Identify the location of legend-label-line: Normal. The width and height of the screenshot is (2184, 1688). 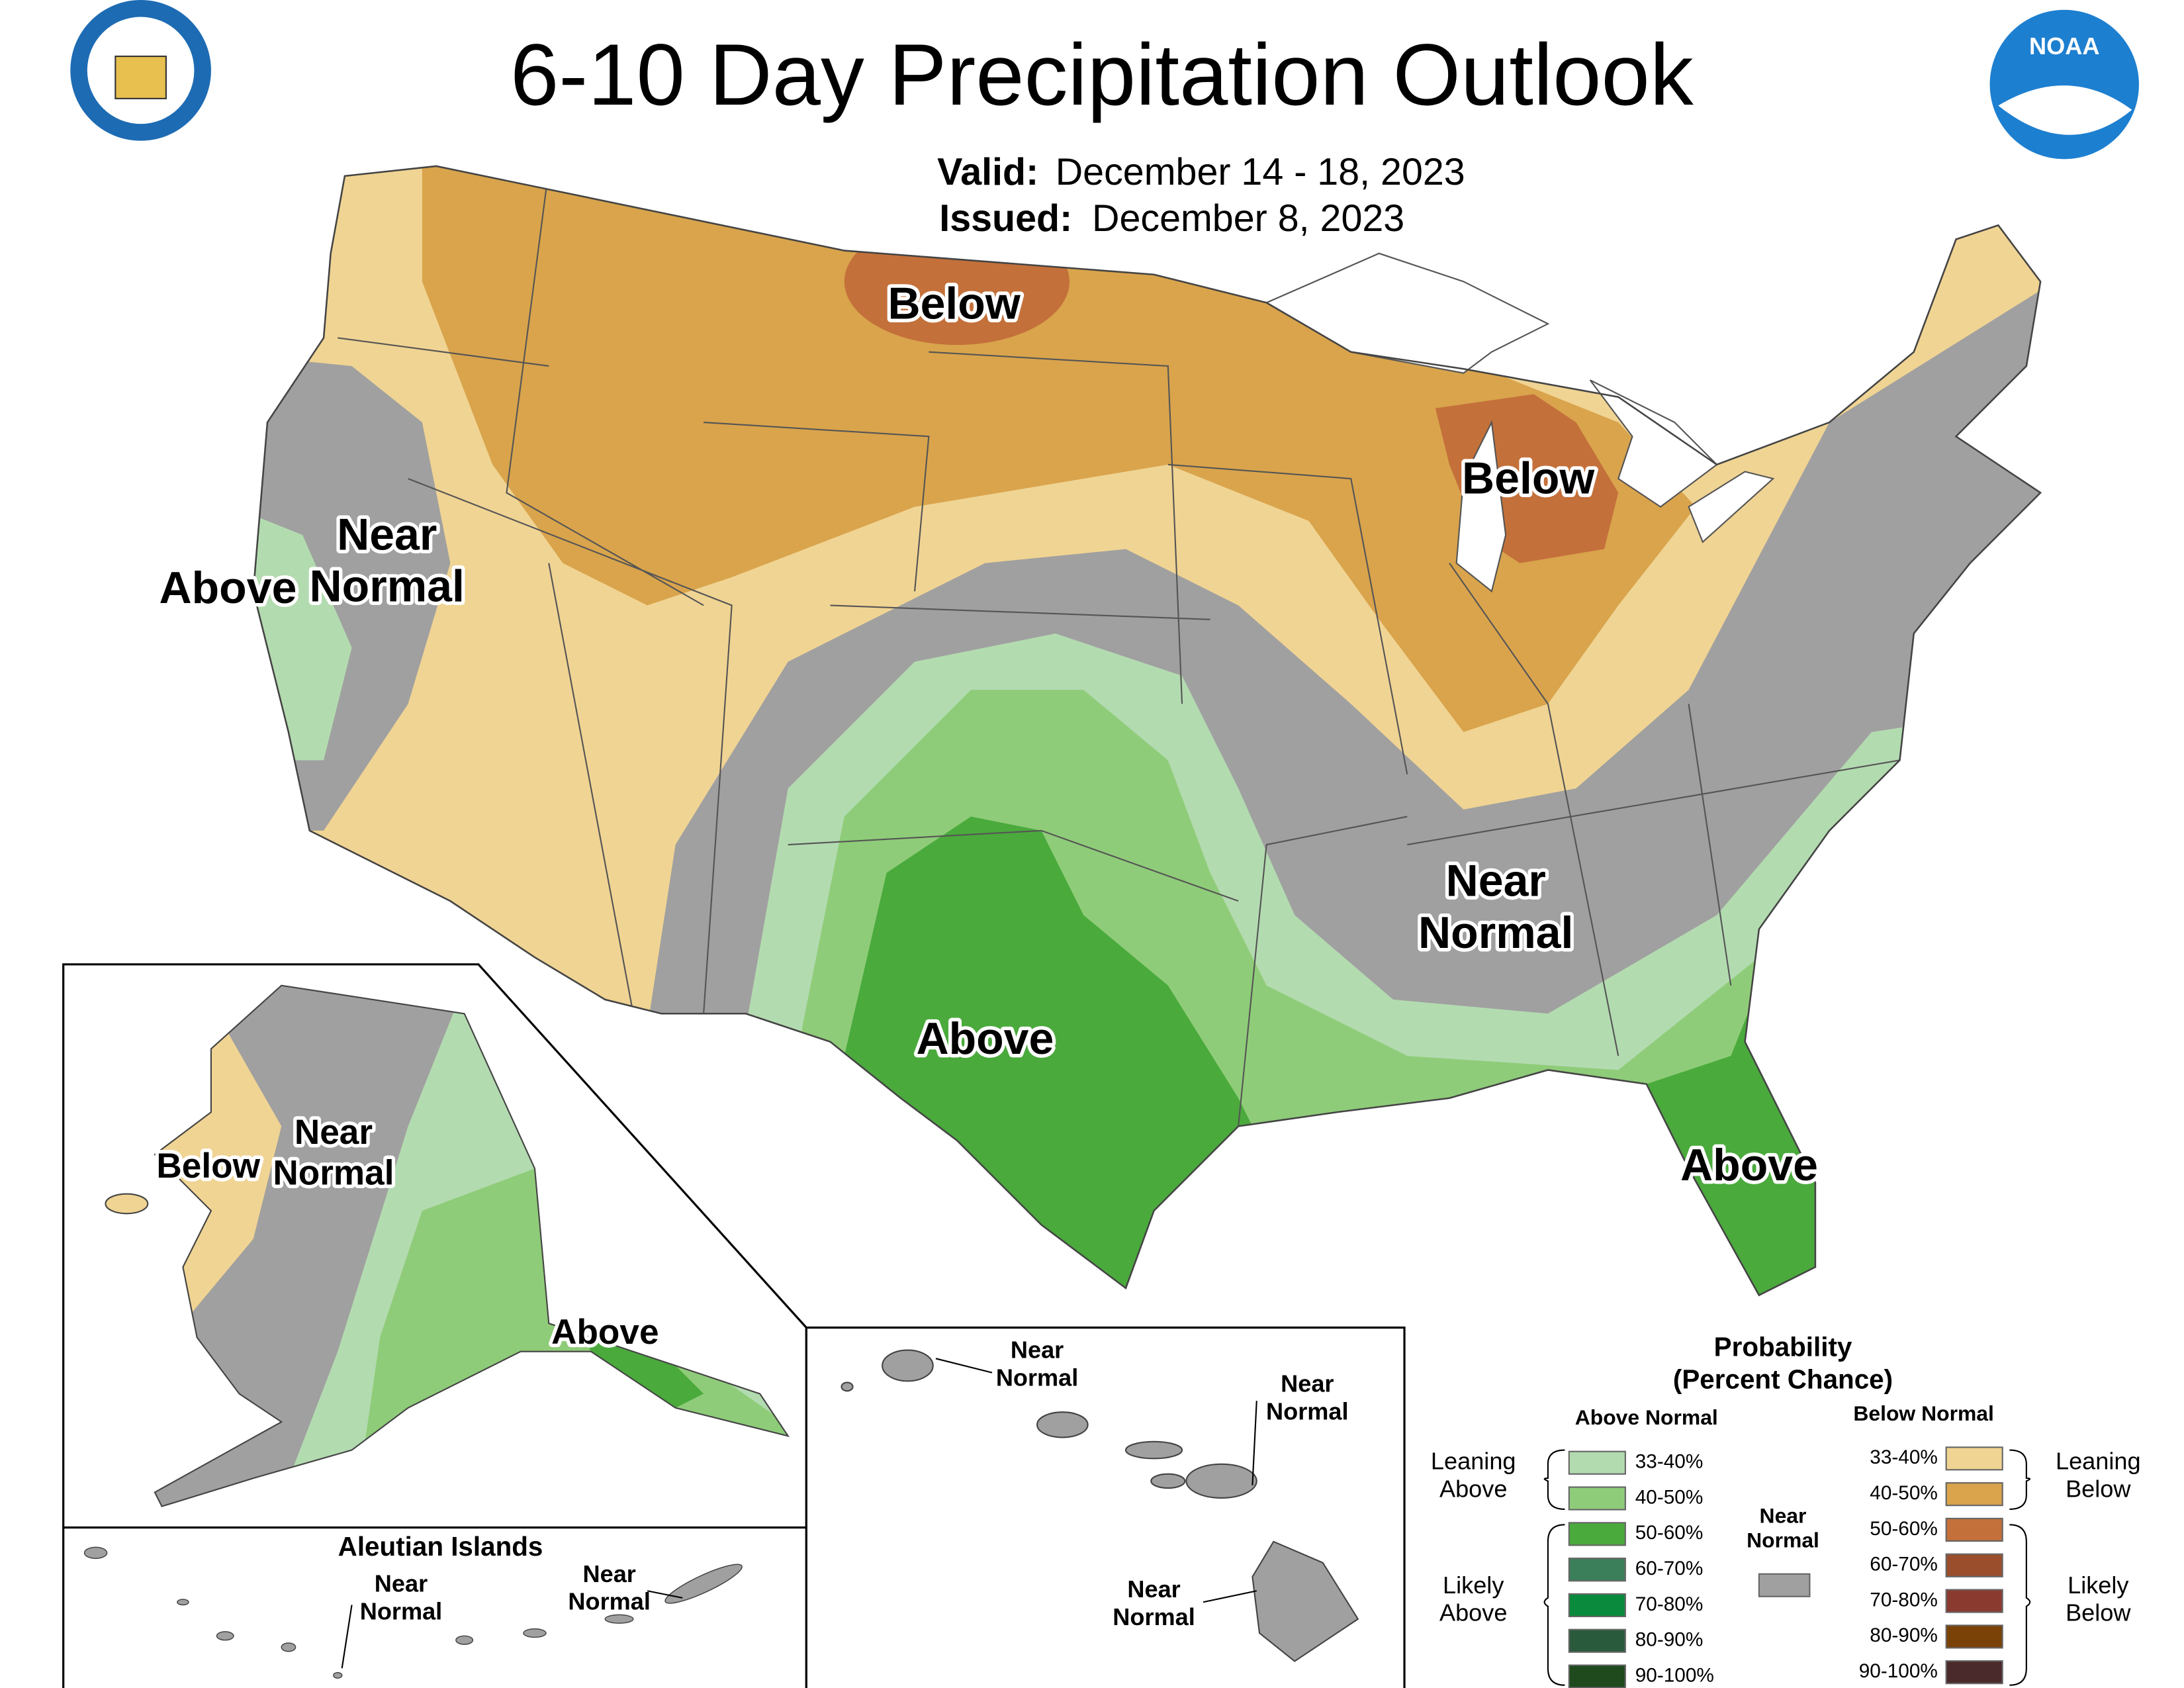
(1783, 1540).